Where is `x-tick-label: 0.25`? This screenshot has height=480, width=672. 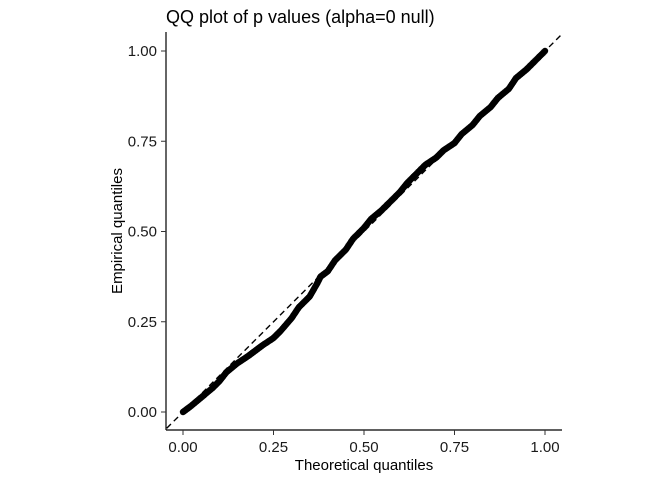
x-tick-label: 0.25 is located at coordinates (273, 447).